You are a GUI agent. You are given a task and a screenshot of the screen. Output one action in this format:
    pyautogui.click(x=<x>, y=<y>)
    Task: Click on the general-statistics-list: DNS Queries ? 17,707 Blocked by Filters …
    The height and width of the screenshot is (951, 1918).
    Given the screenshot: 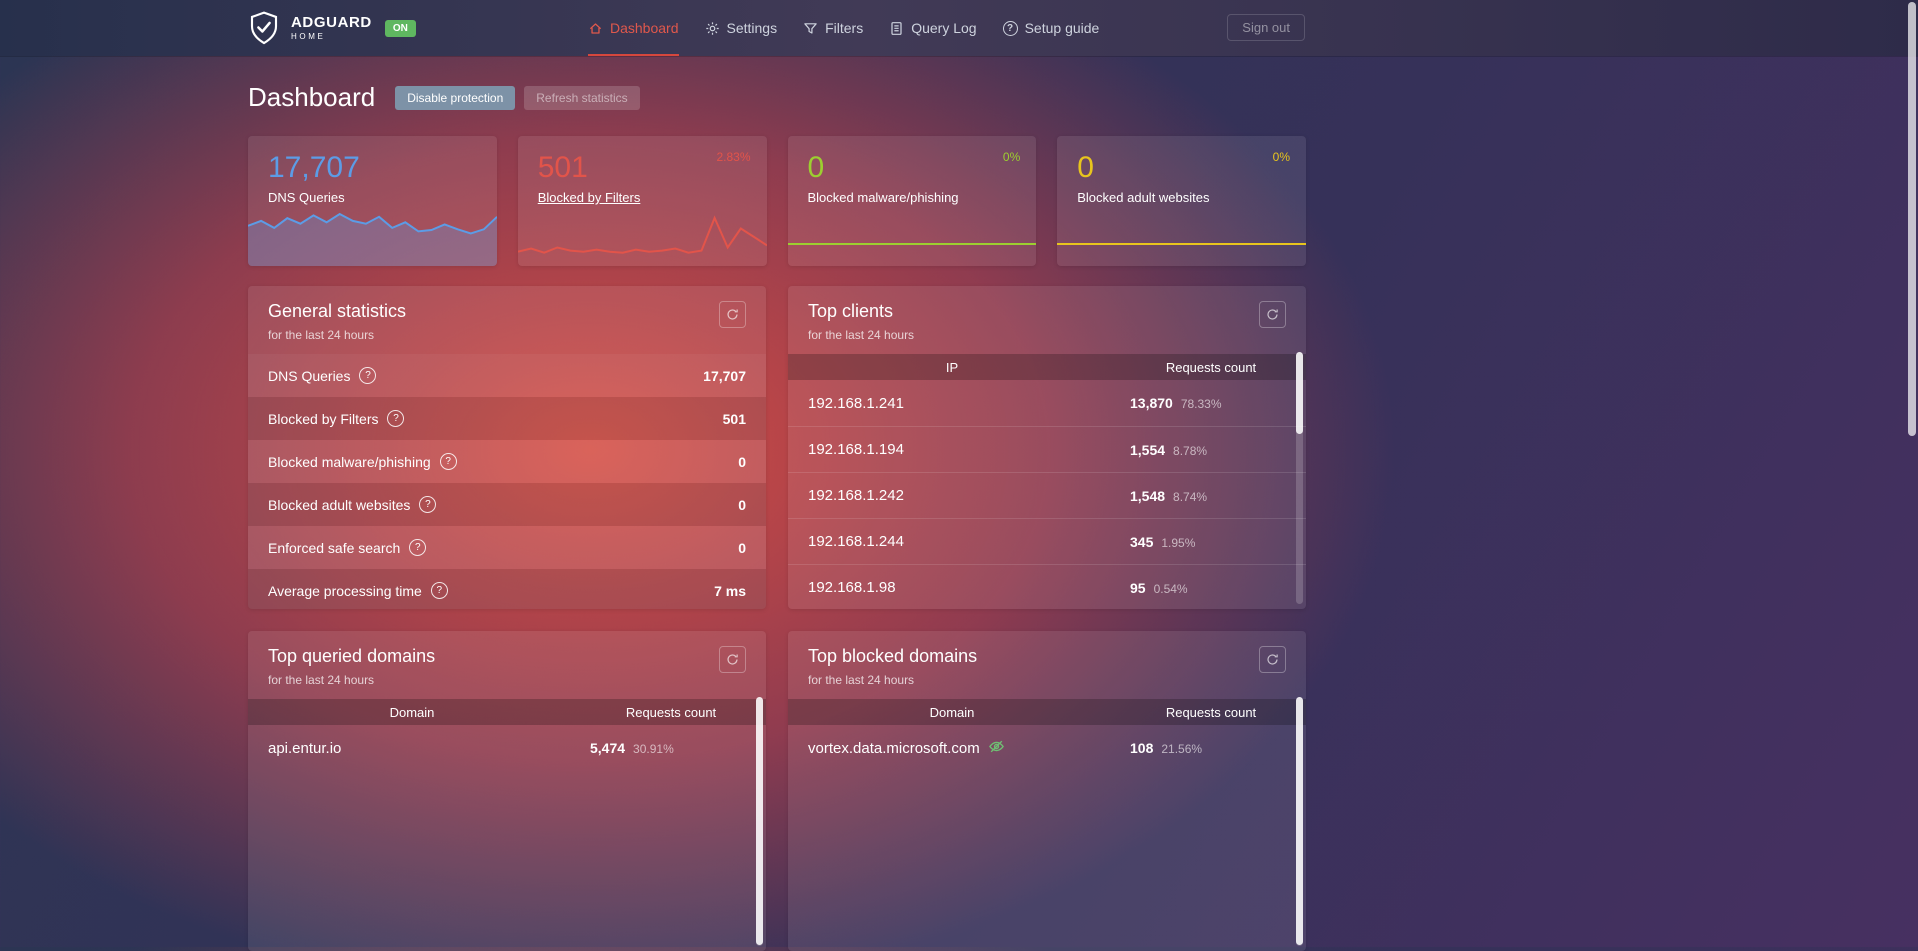 What is the action you would take?
    pyautogui.click(x=507, y=481)
    